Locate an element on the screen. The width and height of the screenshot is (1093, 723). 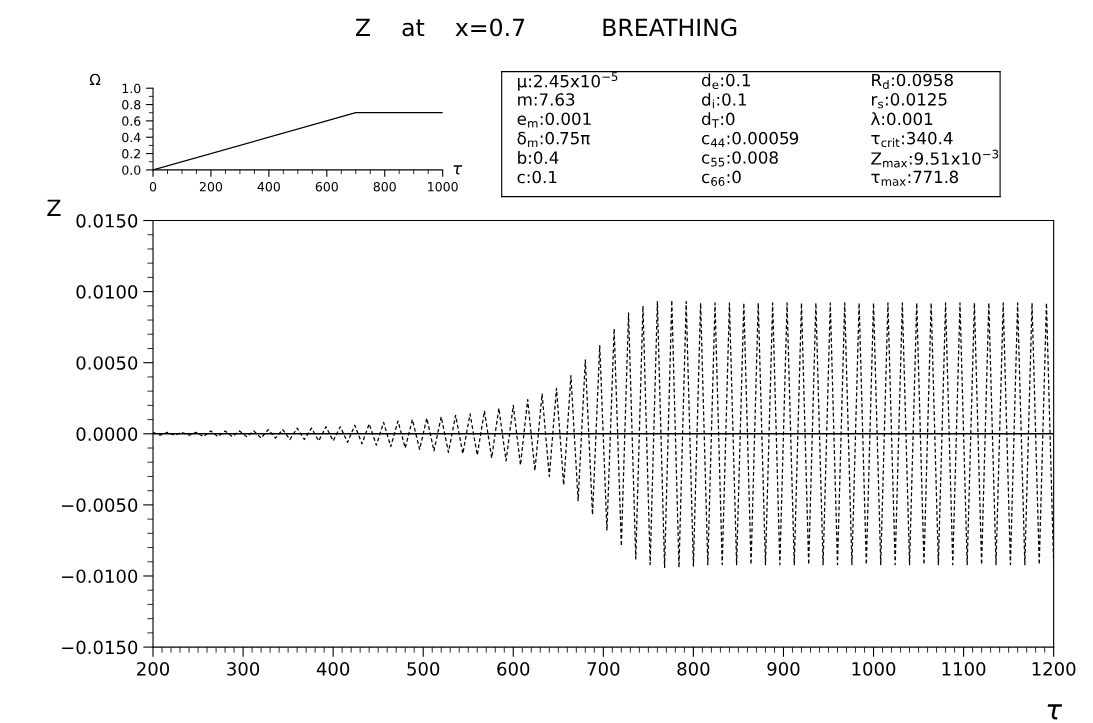
y-tick-label: 0.0100 is located at coordinates (107, 292).